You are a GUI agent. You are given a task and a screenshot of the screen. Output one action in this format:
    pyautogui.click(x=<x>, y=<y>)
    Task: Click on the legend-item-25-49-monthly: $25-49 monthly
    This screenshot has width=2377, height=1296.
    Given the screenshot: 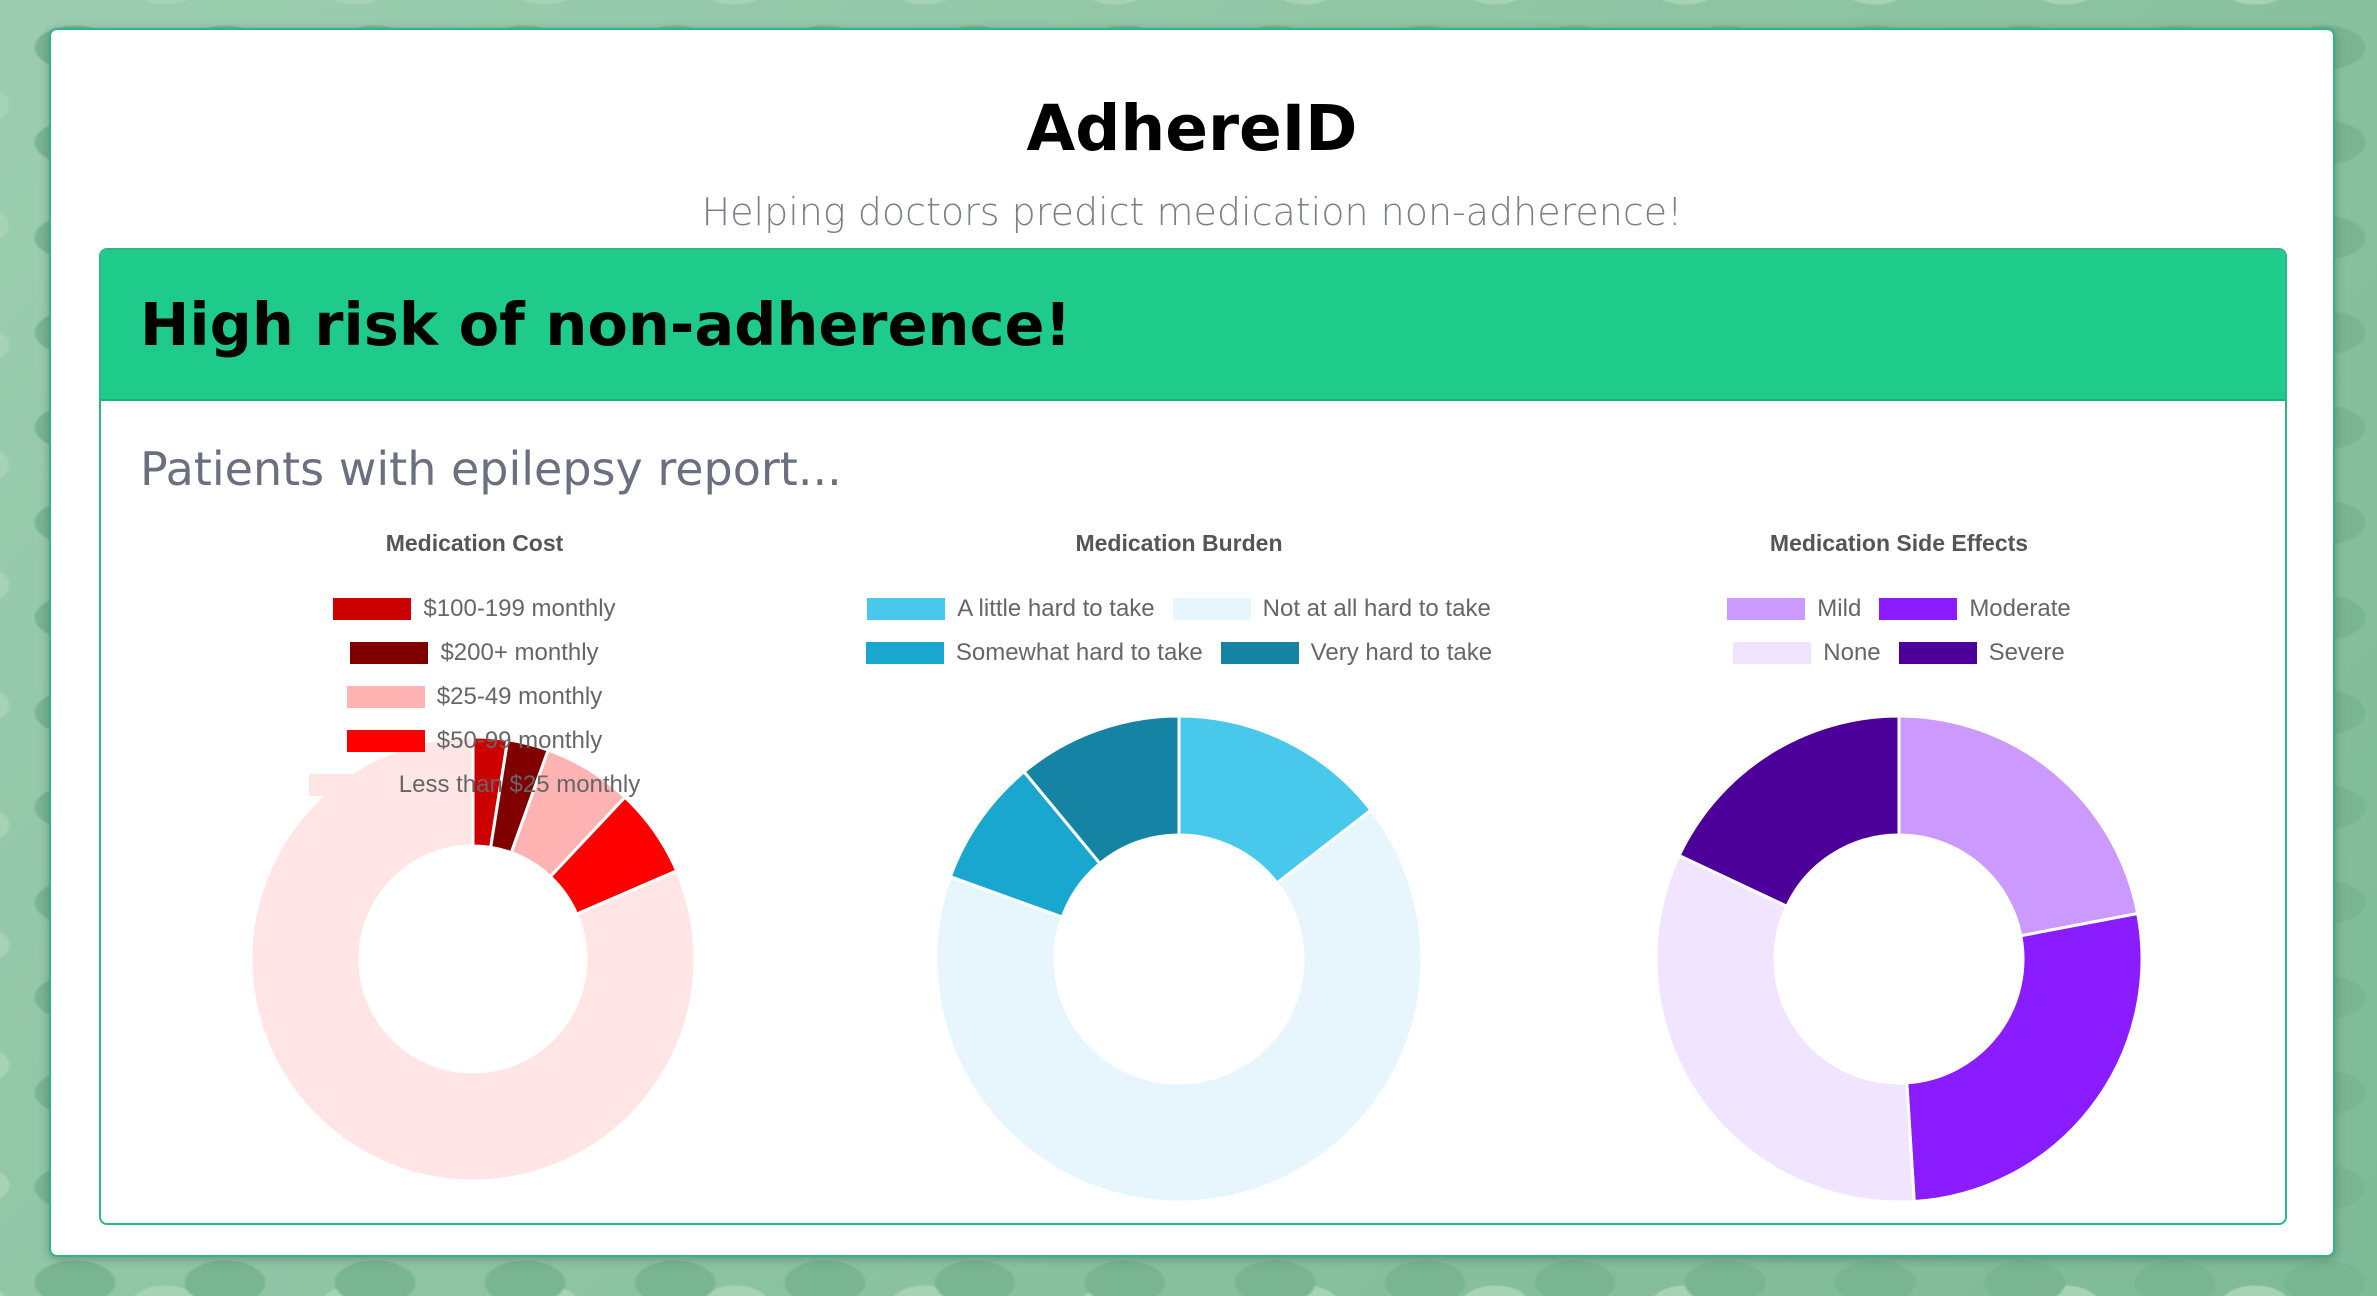 What is the action you would take?
    pyautogui.click(x=474, y=697)
    